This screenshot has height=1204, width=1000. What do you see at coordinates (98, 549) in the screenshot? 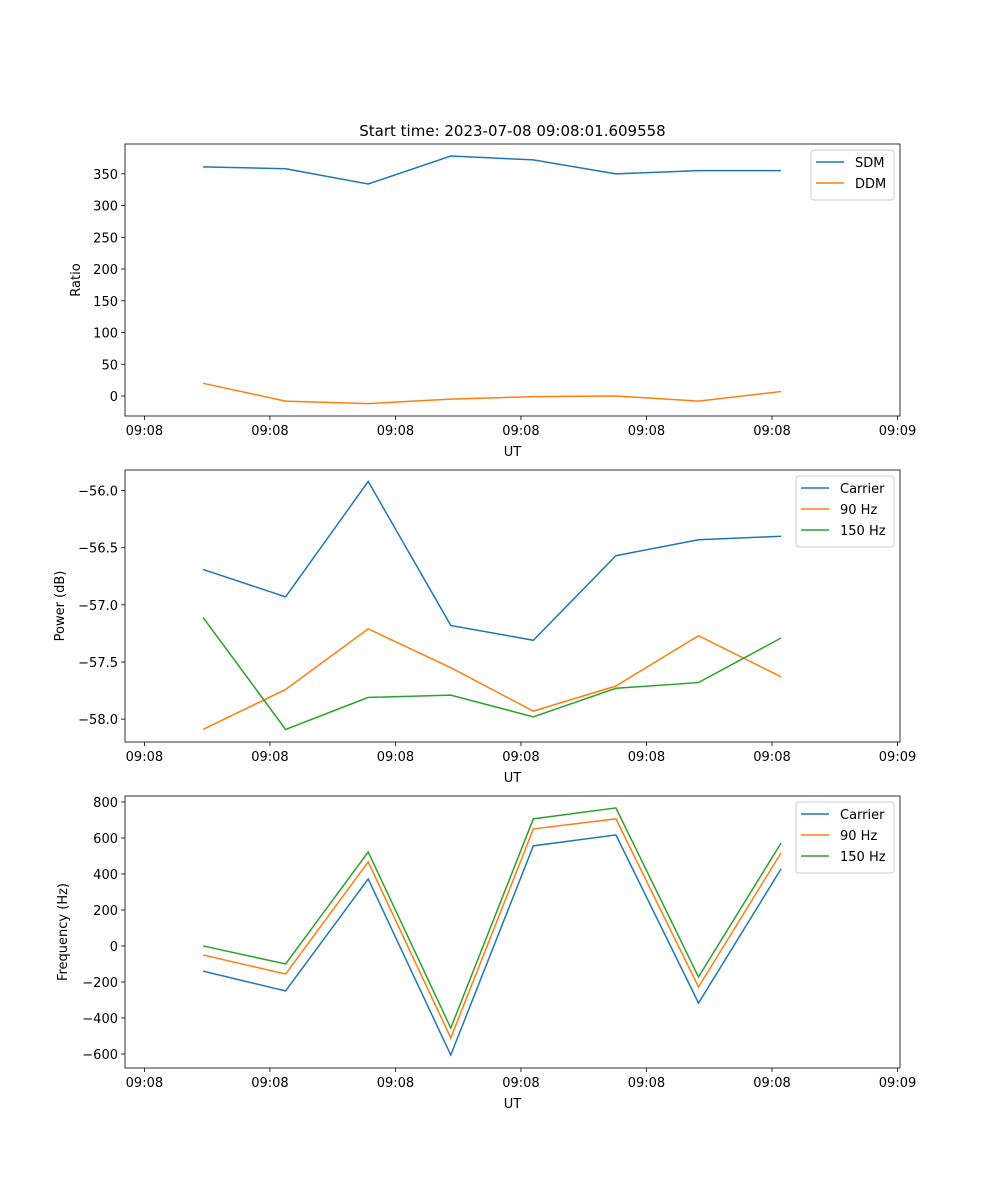
I see `y-tick-label: −56.5` at bounding box center [98, 549].